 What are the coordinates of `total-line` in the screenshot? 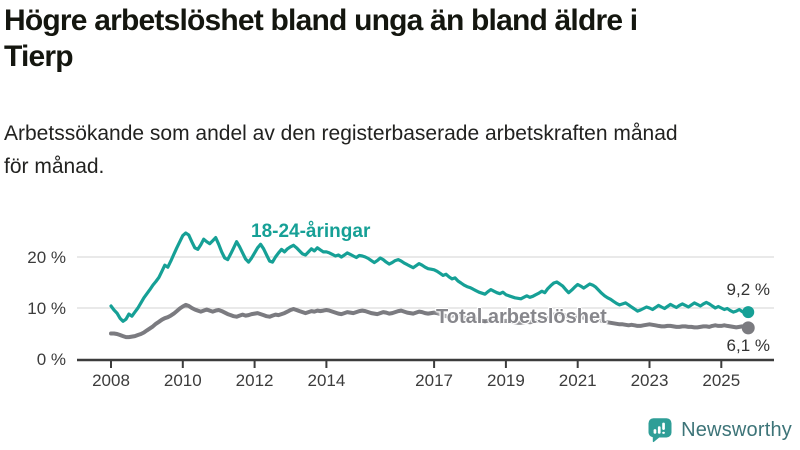 It's located at (430, 321).